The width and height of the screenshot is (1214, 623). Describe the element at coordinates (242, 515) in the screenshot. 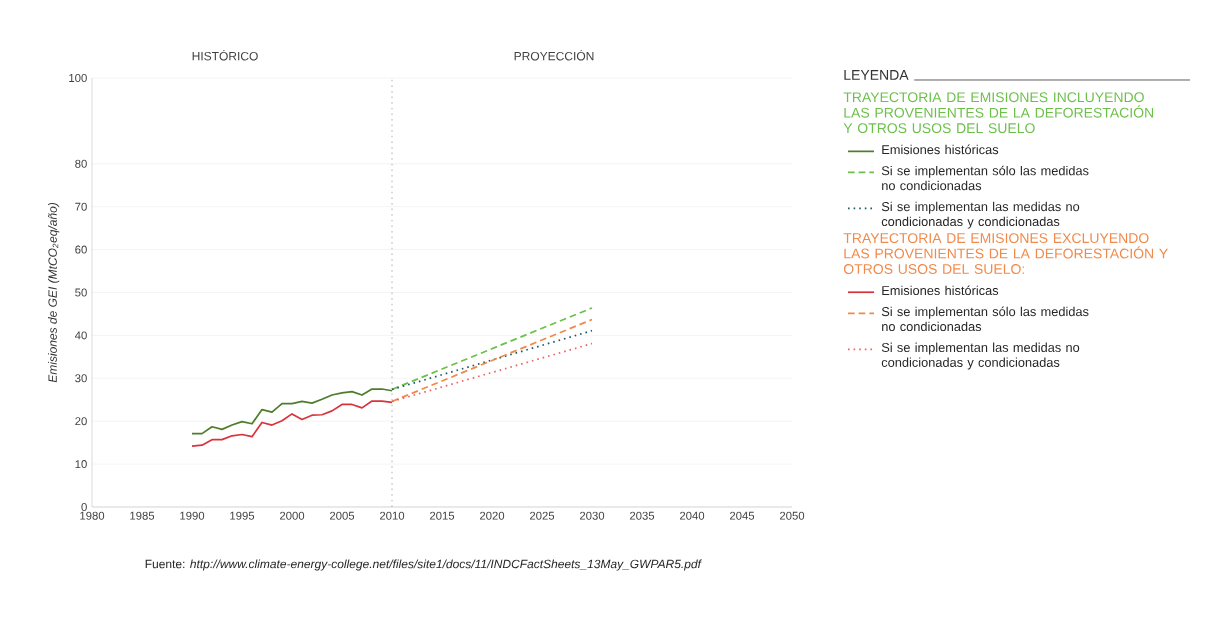

I see `x-tick-label: 1995` at that location.